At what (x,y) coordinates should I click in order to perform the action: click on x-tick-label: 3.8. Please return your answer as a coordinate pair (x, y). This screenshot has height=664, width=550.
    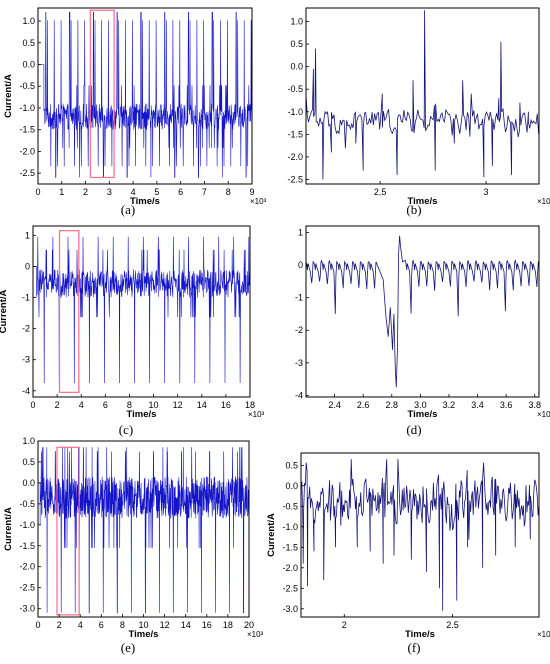
    Looking at the image, I should click on (534, 405).